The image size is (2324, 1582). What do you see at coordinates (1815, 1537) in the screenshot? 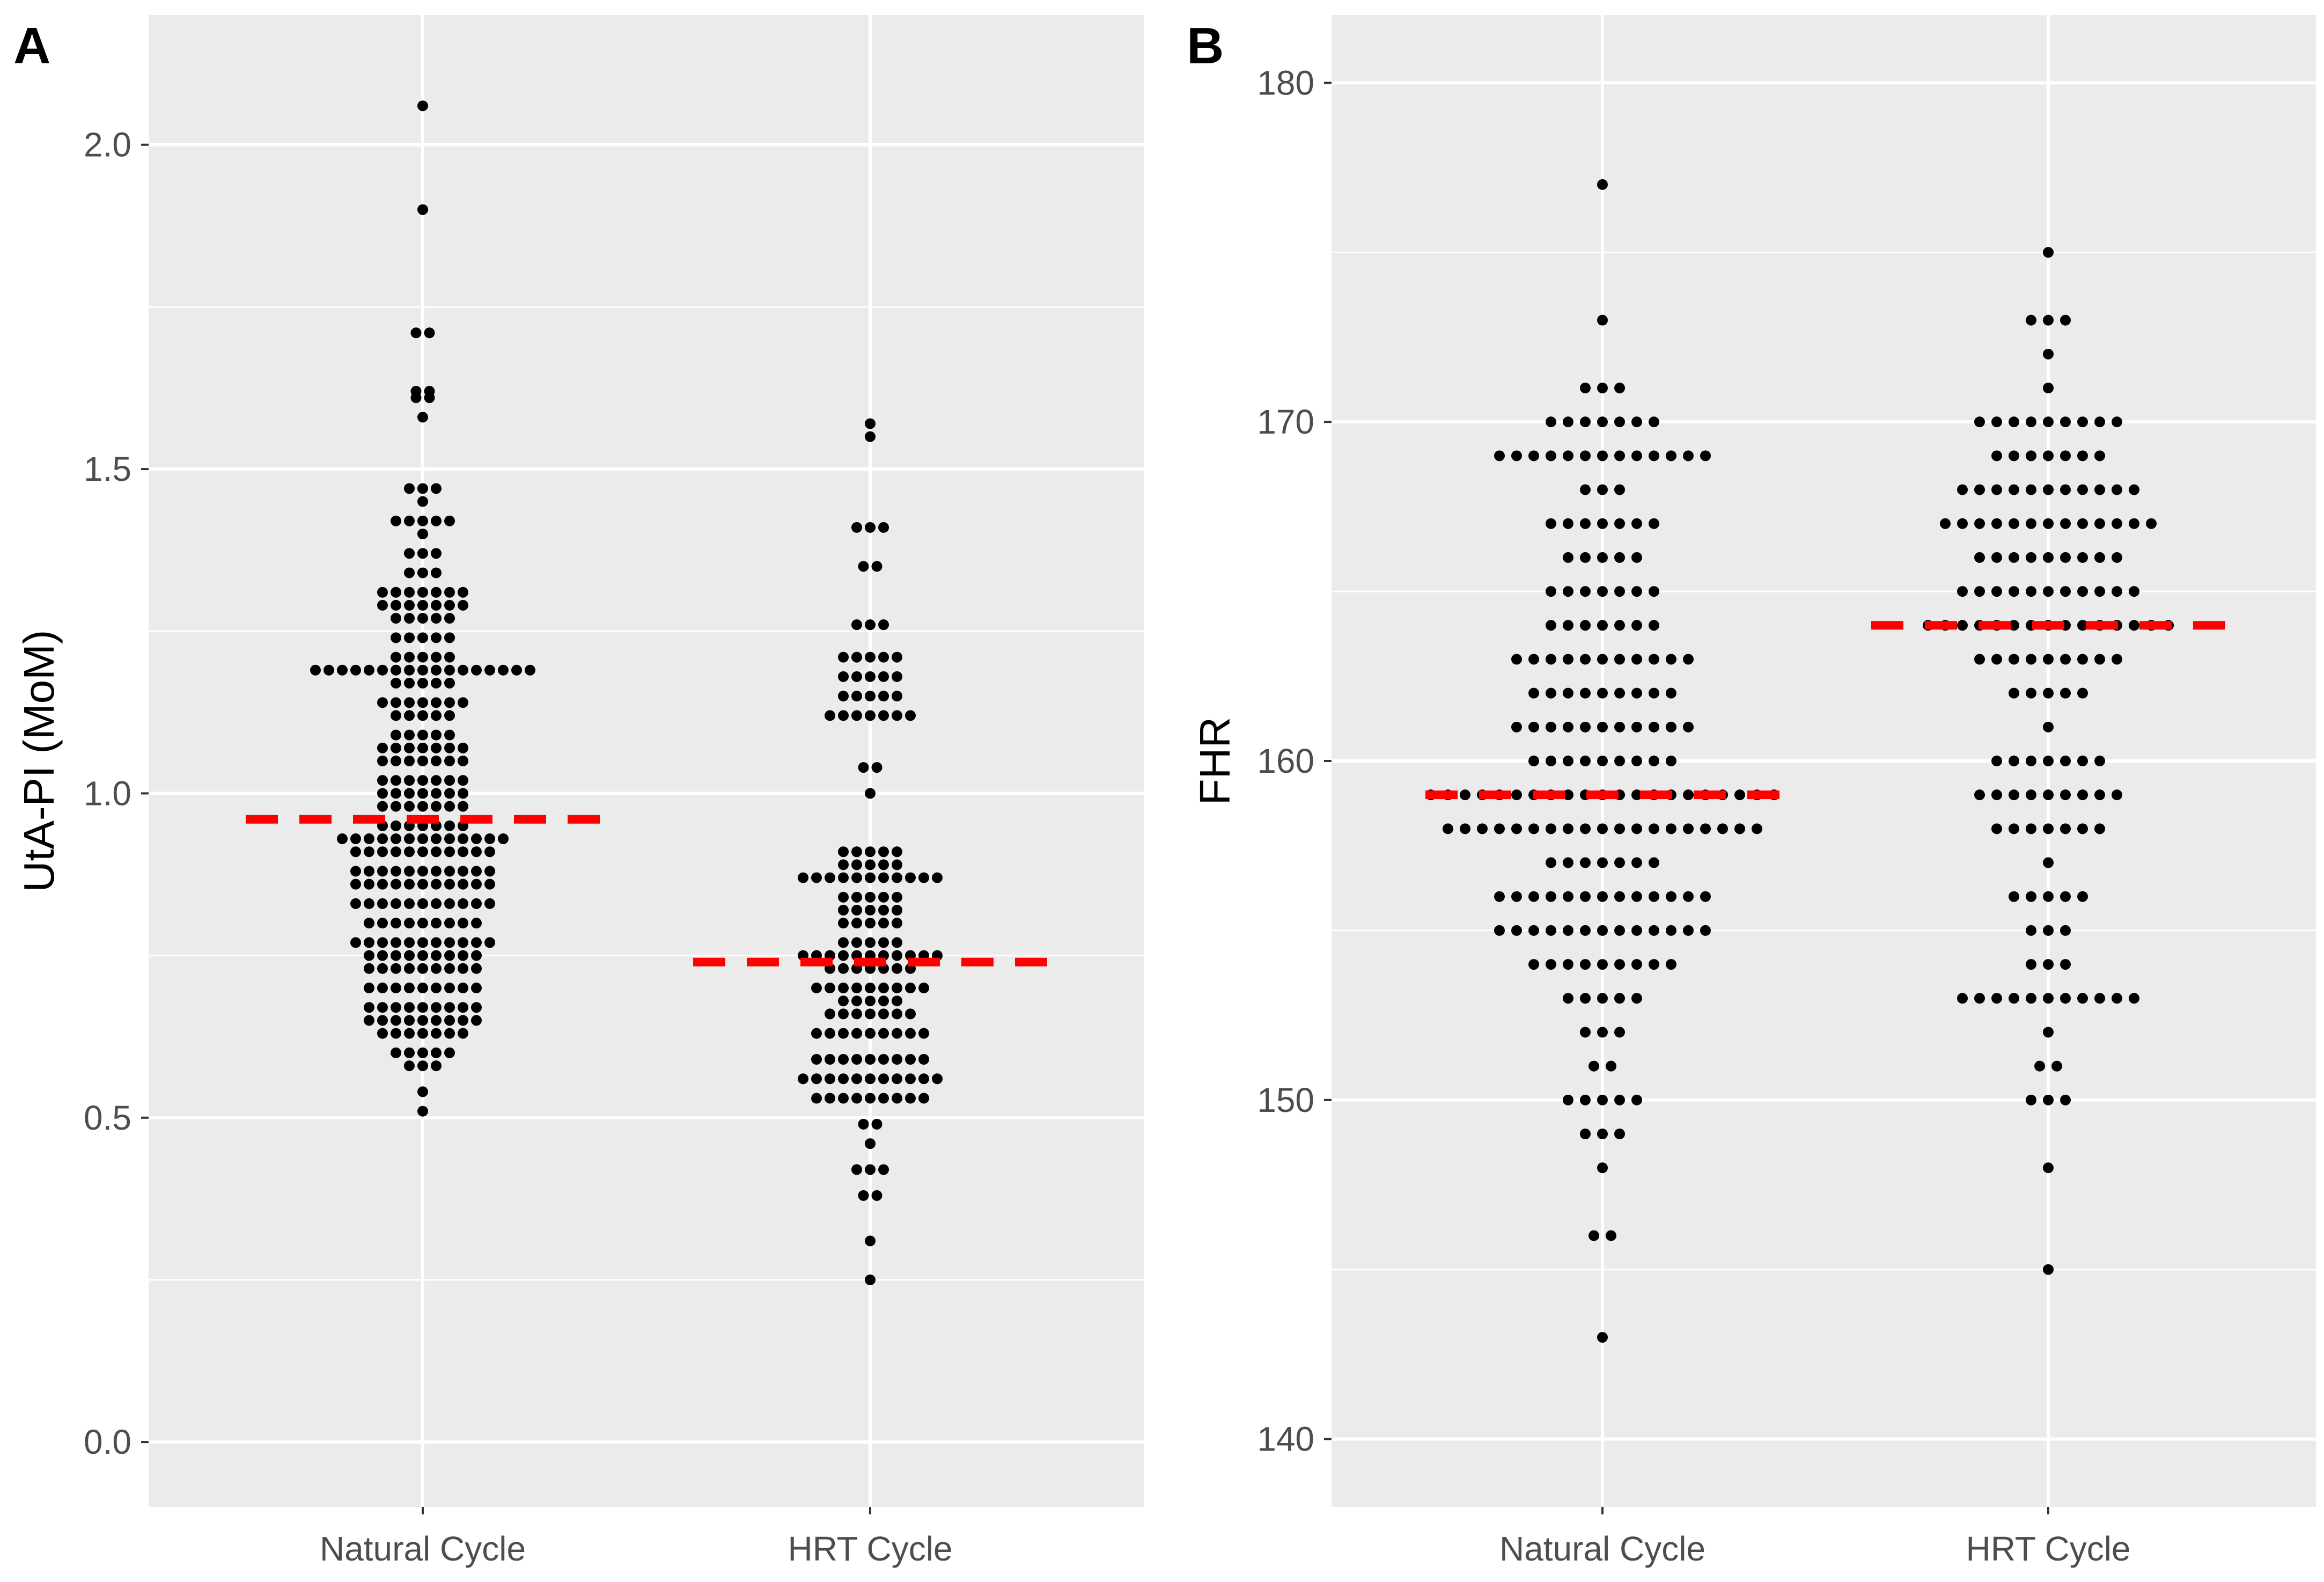
I see `panel-b-x-ticks: Natural Cycle HRT Cycle` at bounding box center [1815, 1537].